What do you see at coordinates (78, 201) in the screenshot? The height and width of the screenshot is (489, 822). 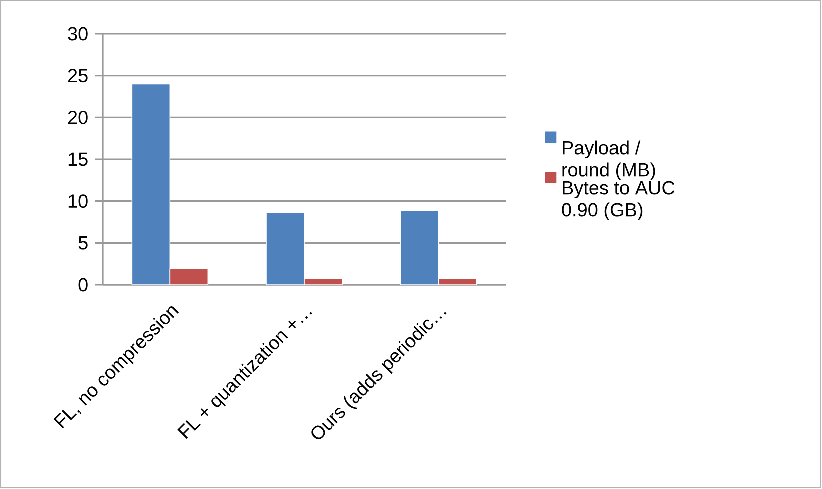 I see `y-tick-label: 10` at bounding box center [78, 201].